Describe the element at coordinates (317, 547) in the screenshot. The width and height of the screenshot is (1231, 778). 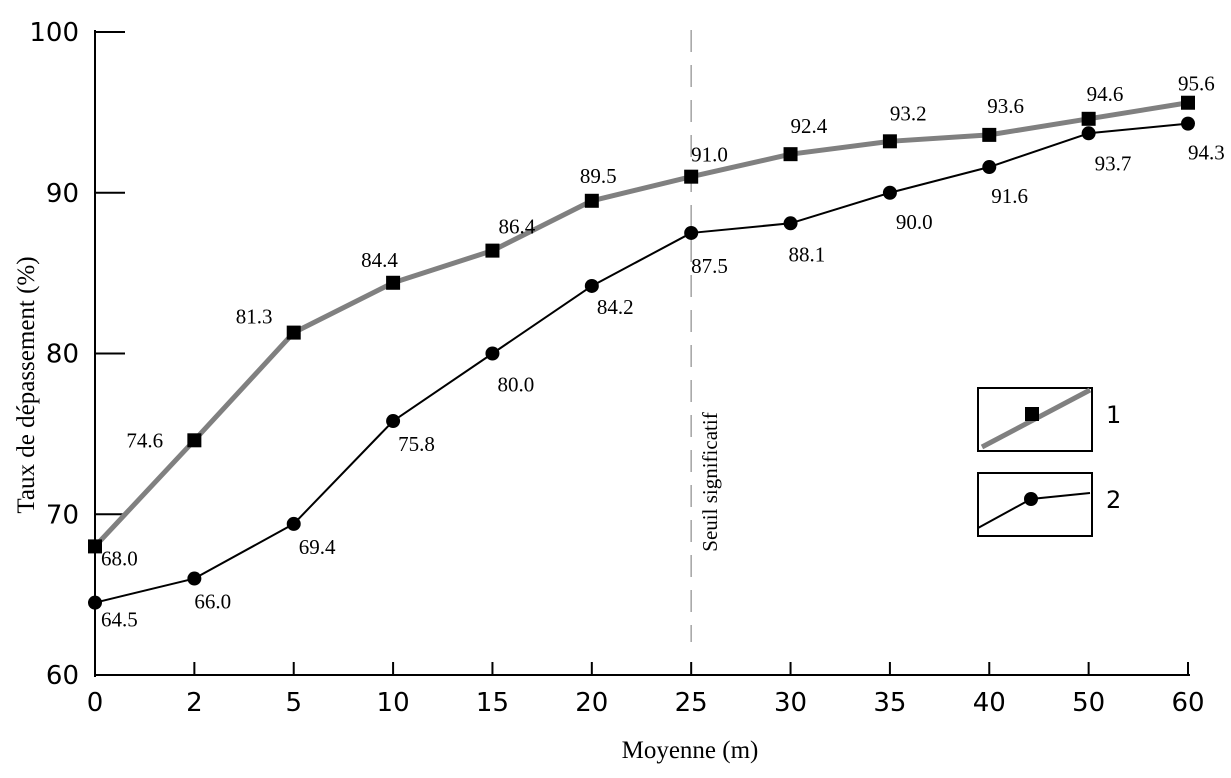
I see `series-2-data-label: 69.4` at that location.